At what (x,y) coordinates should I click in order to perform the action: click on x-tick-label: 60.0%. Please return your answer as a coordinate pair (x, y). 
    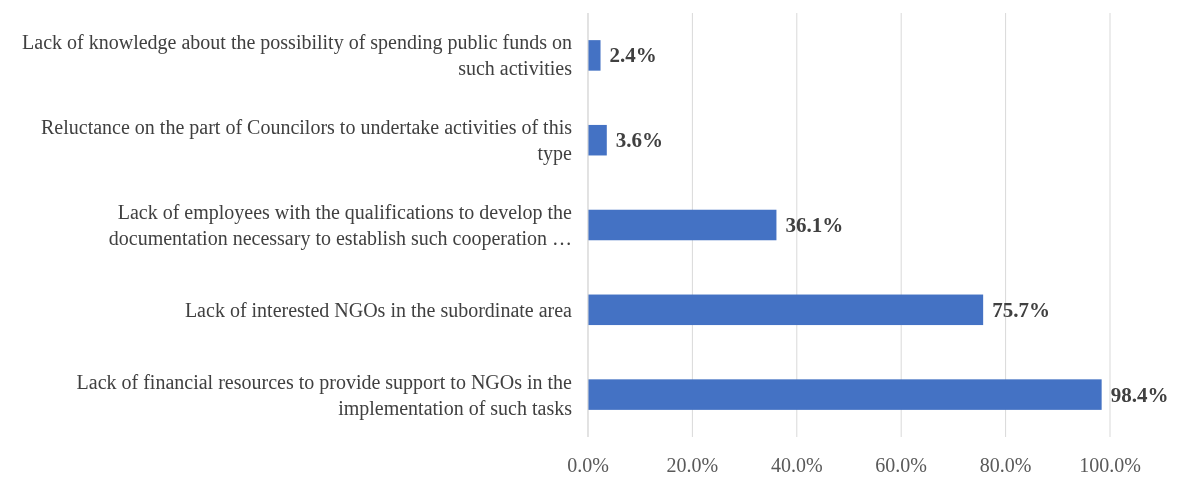
    Looking at the image, I should click on (901, 465).